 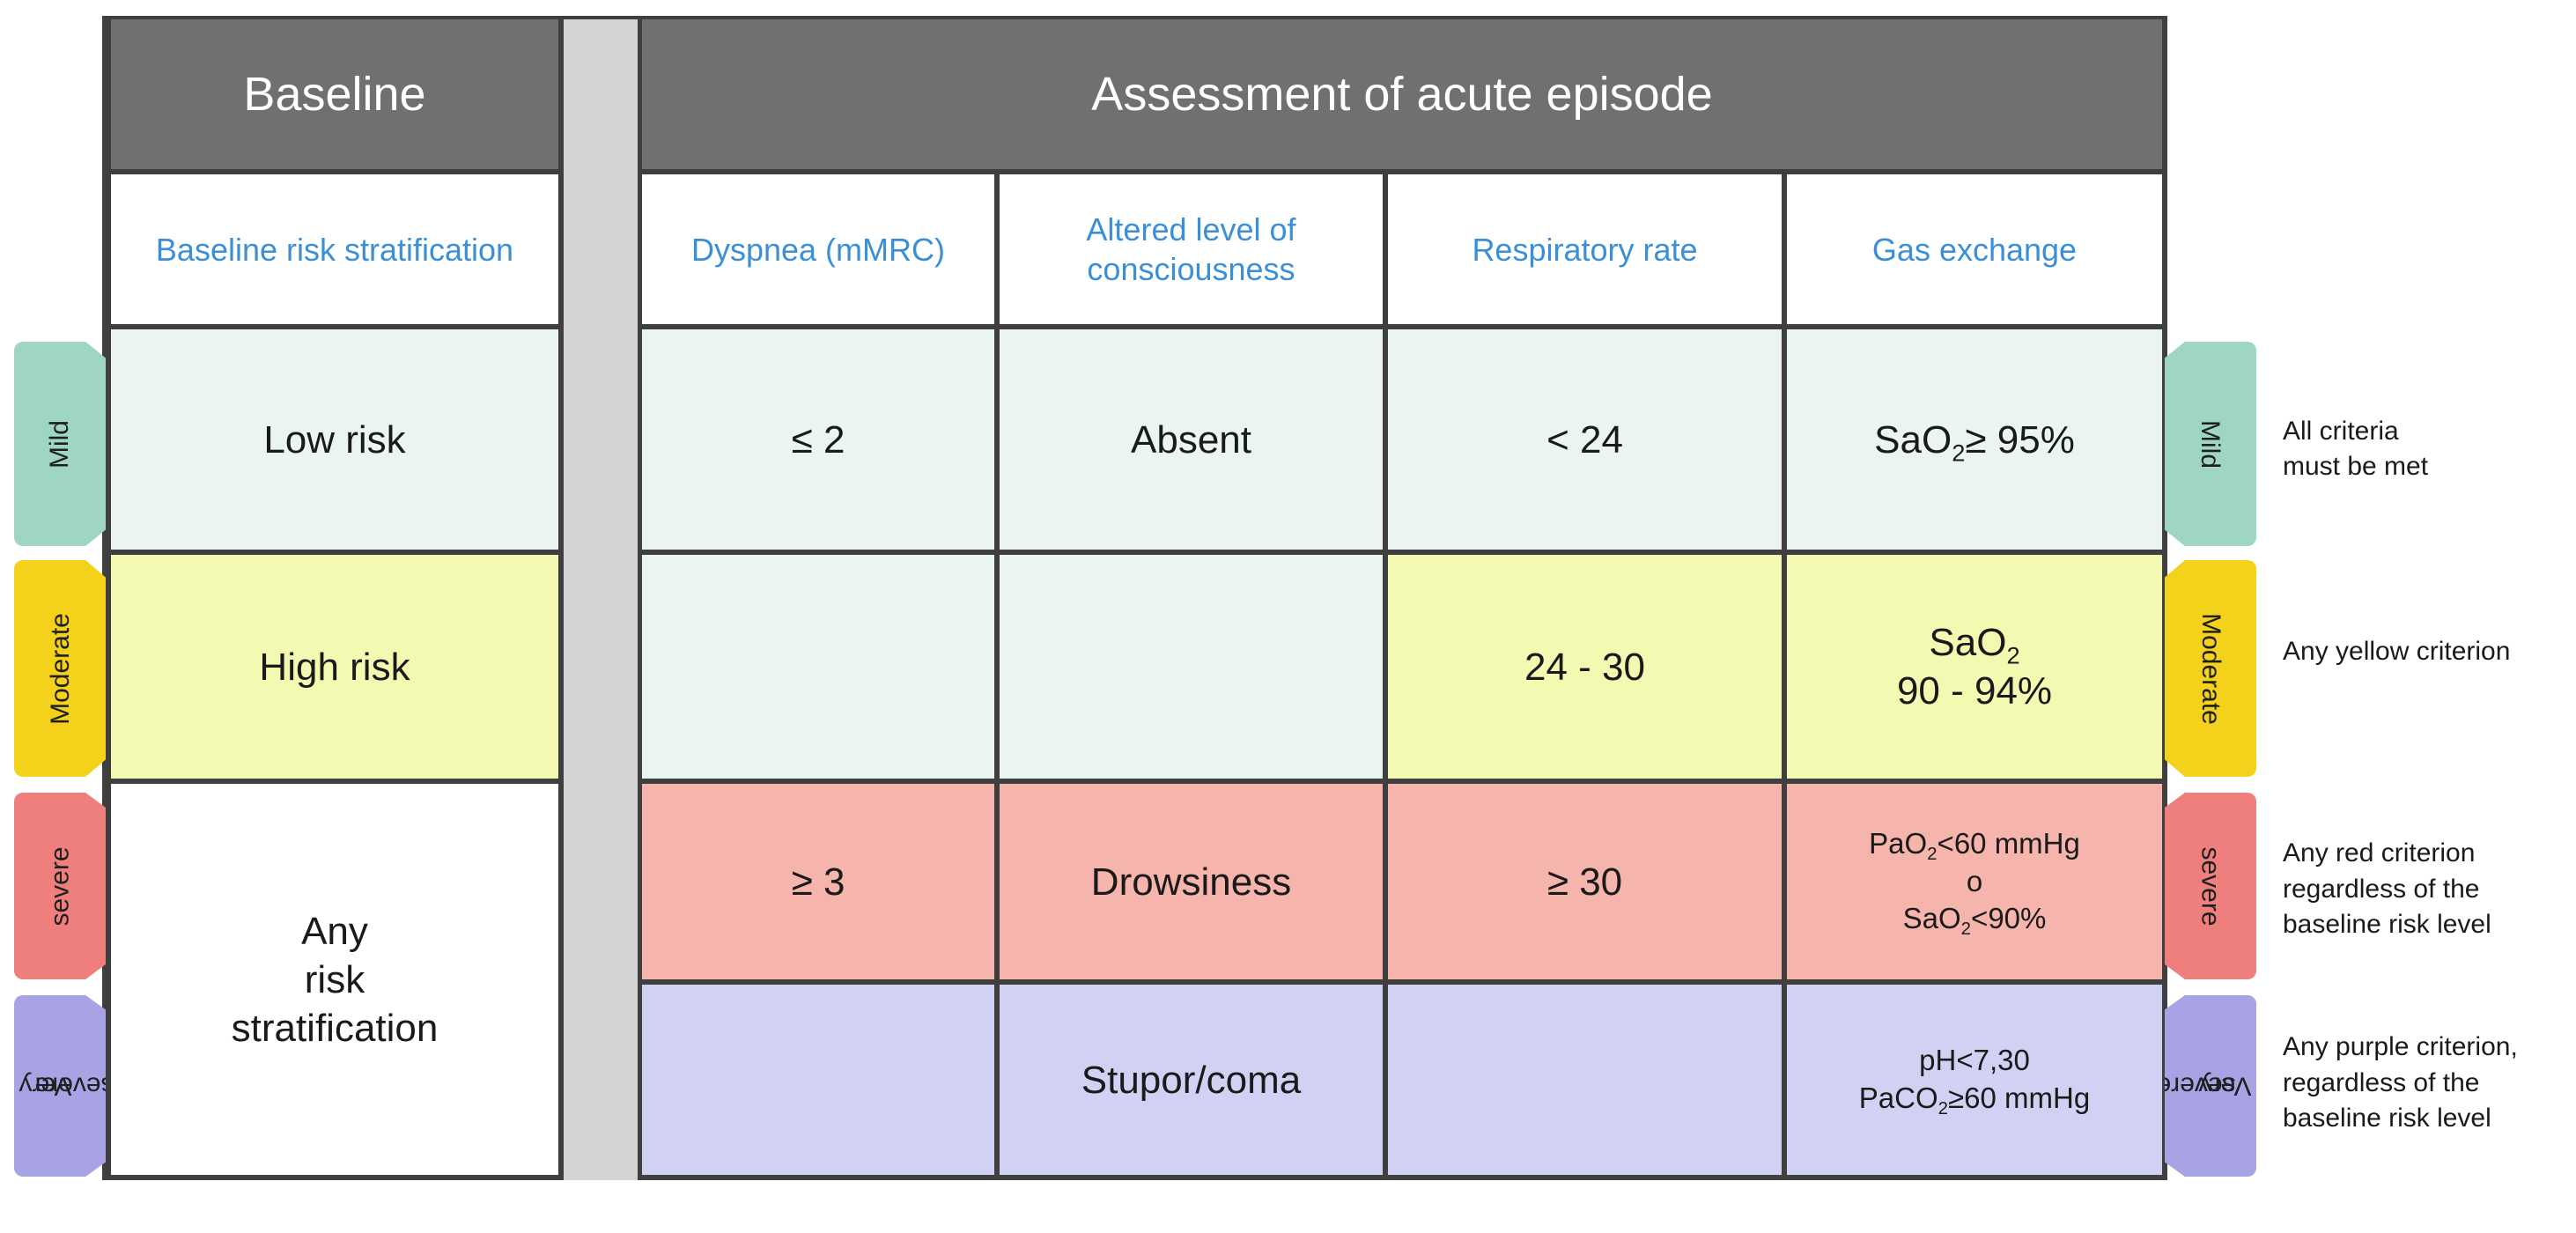 I want to click on very-severe-gas-line2: PaCO2≥60 mmHg, so click(x=1974, y=1099).